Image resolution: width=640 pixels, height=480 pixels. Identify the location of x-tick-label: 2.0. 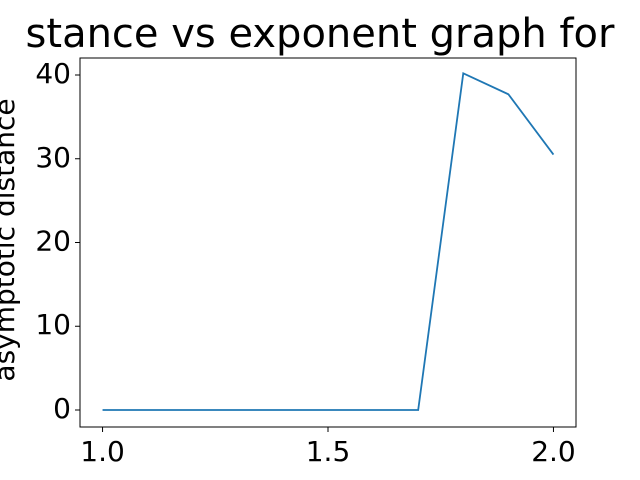
(553, 451).